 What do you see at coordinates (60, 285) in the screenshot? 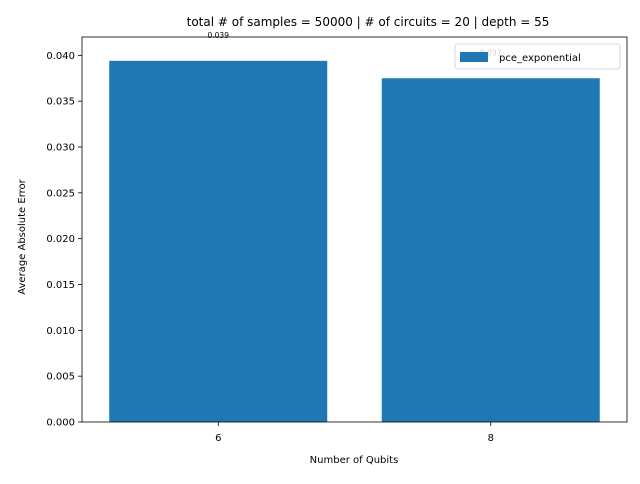
I see `y-tick-label-0.015: 0.015` at bounding box center [60, 285].